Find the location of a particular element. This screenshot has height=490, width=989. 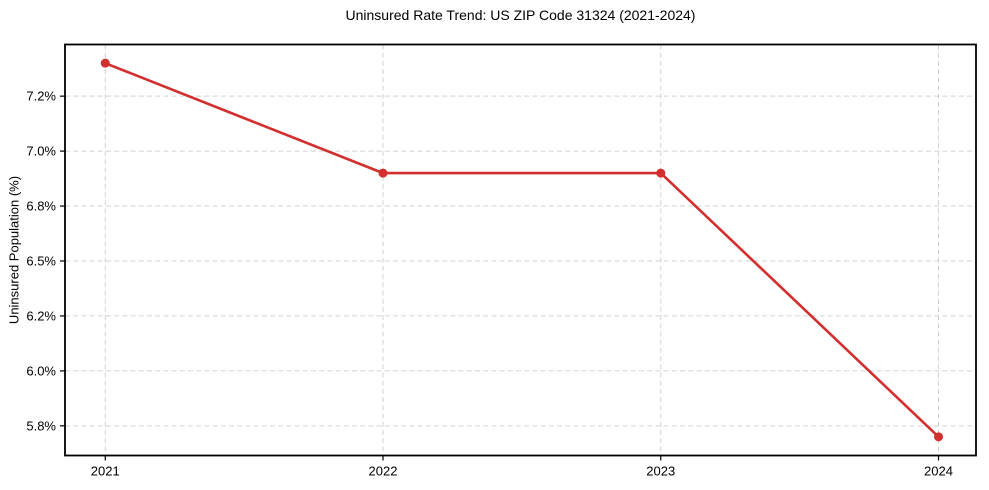

y-tick-label: 7.2% is located at coordinates (41, 96).